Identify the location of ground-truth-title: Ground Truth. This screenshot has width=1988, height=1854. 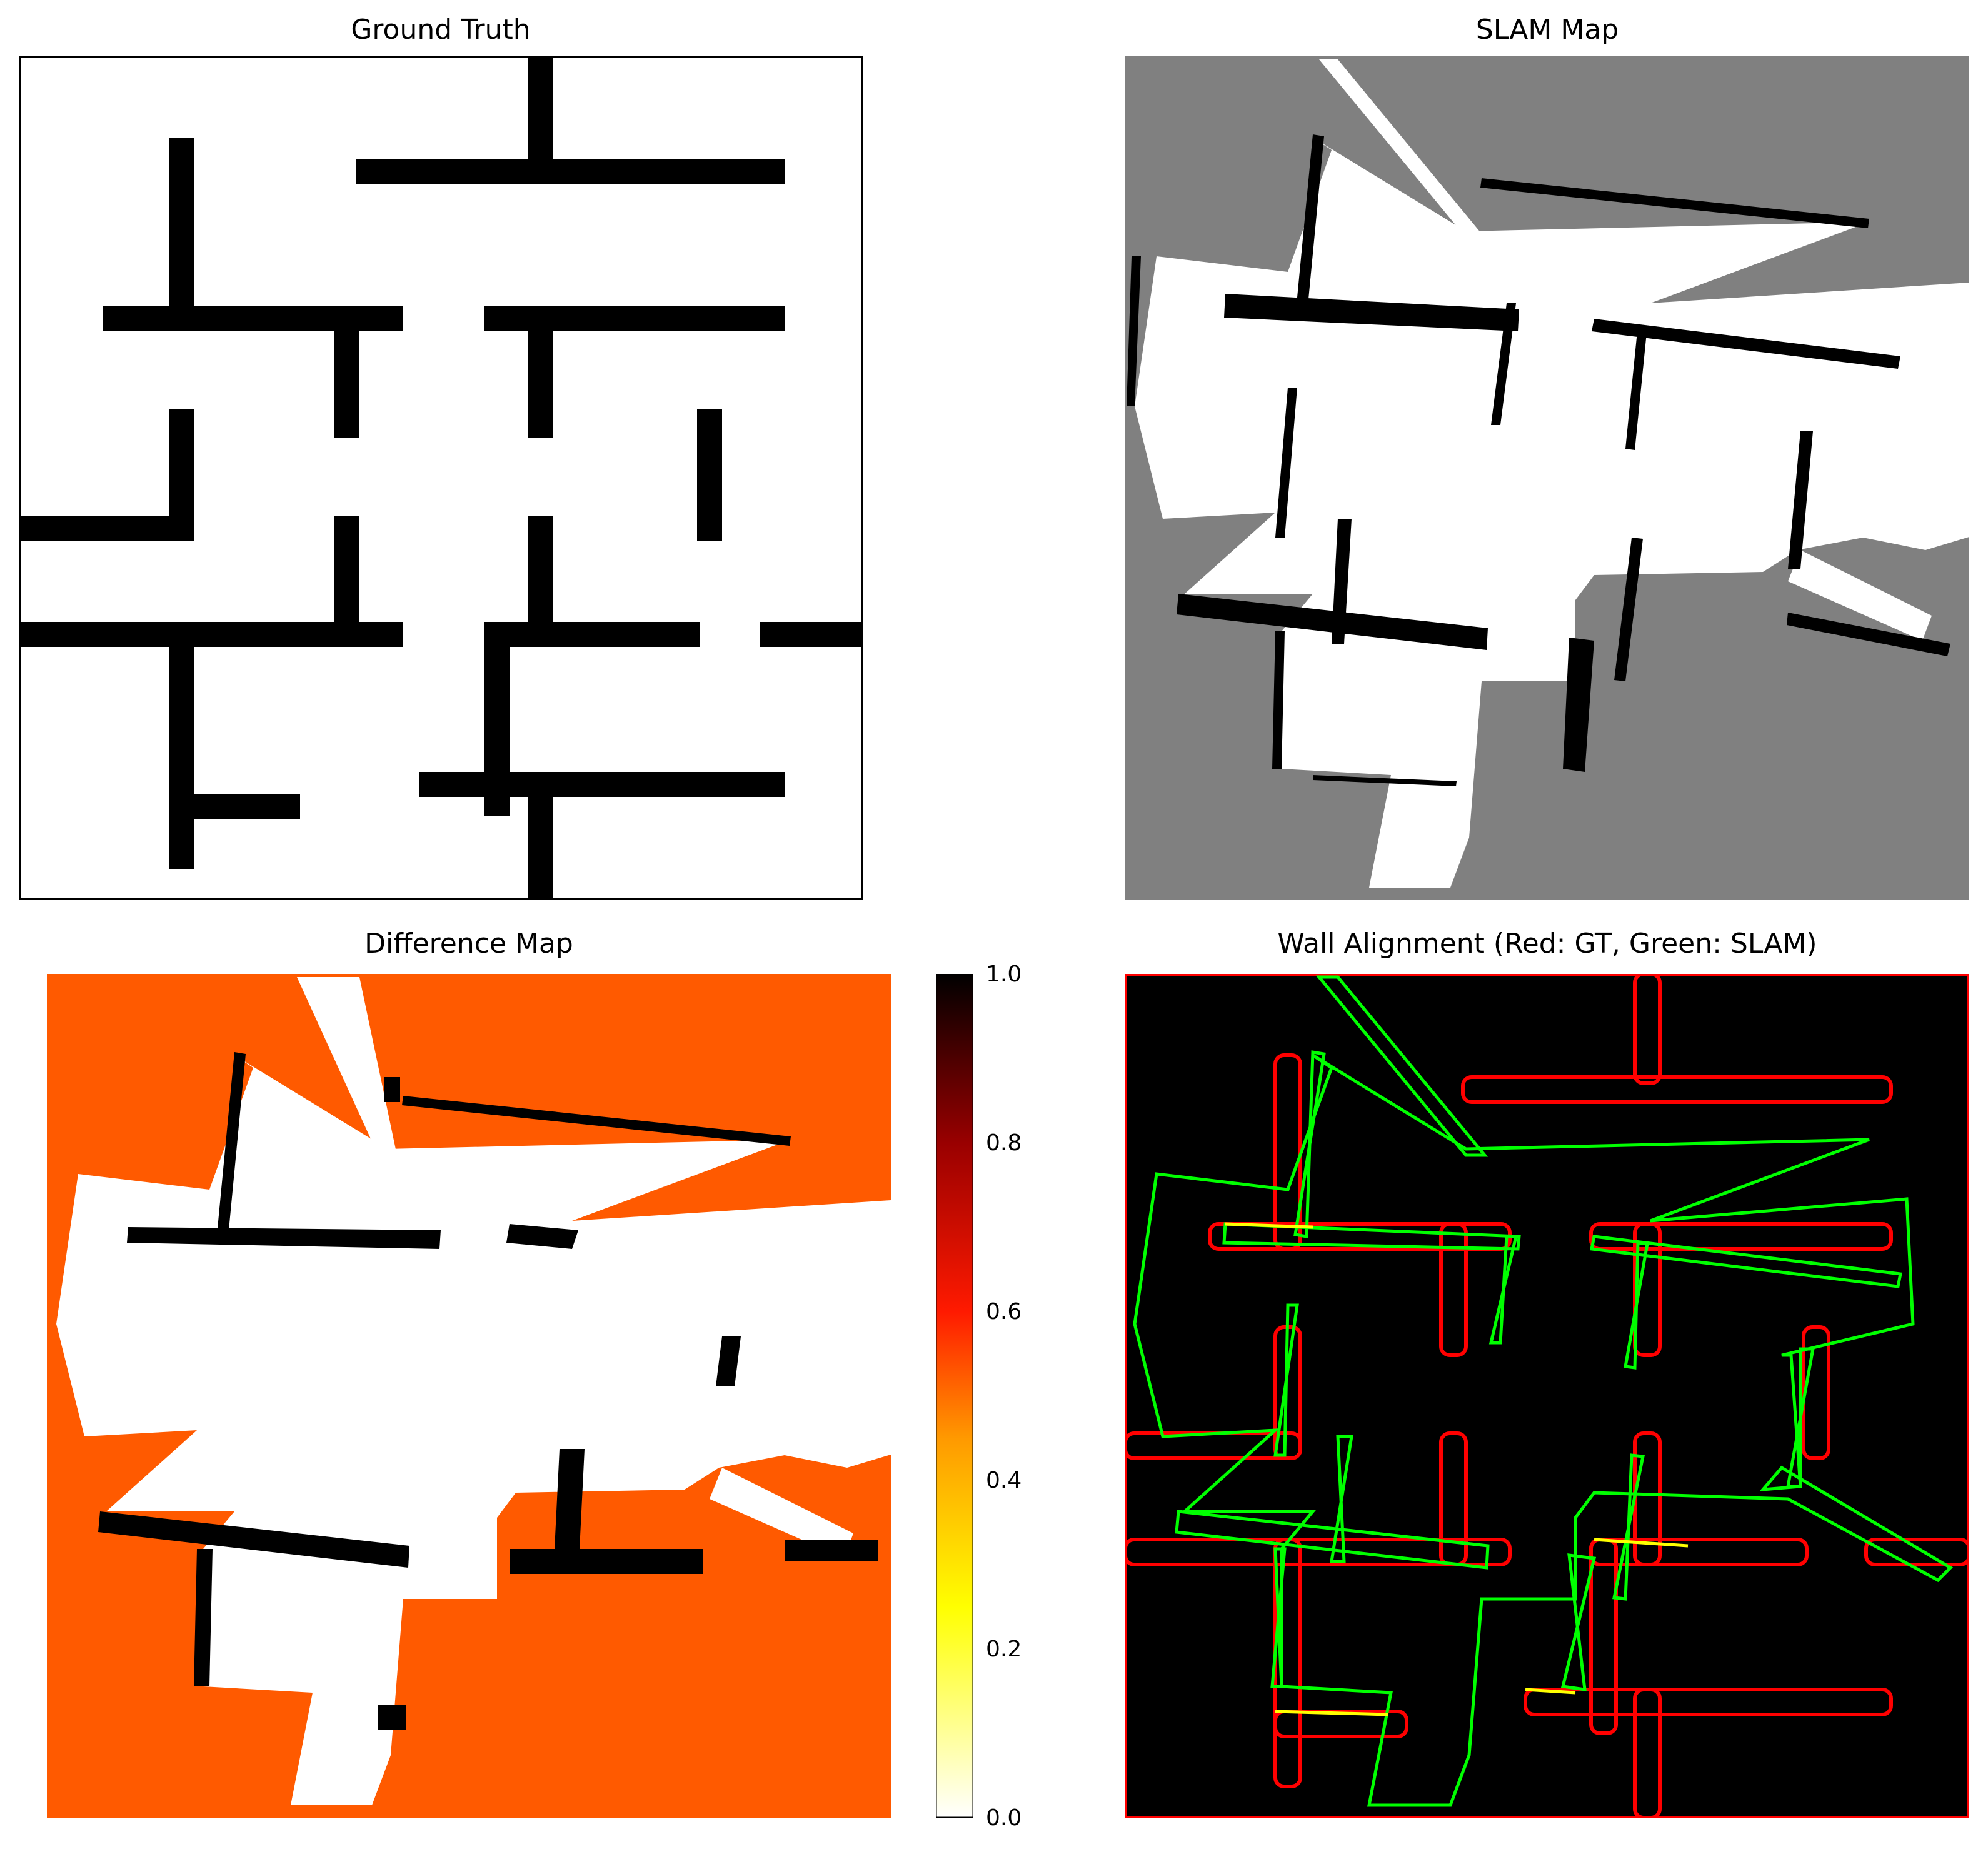
(441, 30).